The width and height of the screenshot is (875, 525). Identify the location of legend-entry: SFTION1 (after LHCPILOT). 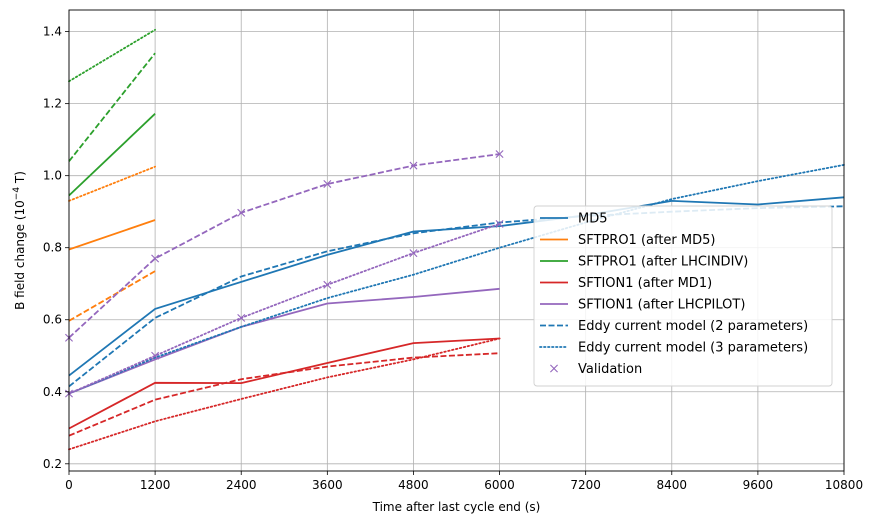
(642, 305).